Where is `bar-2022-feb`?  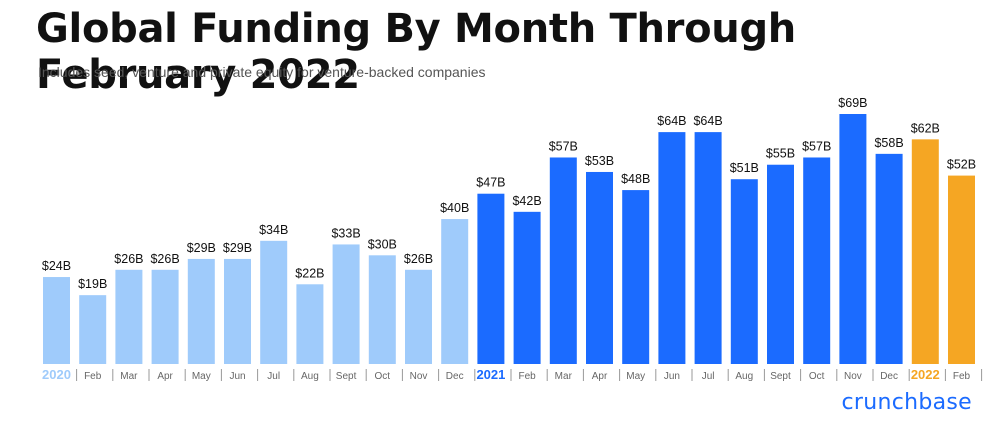
bar-2022-feb is located at coordinates (961, 269).